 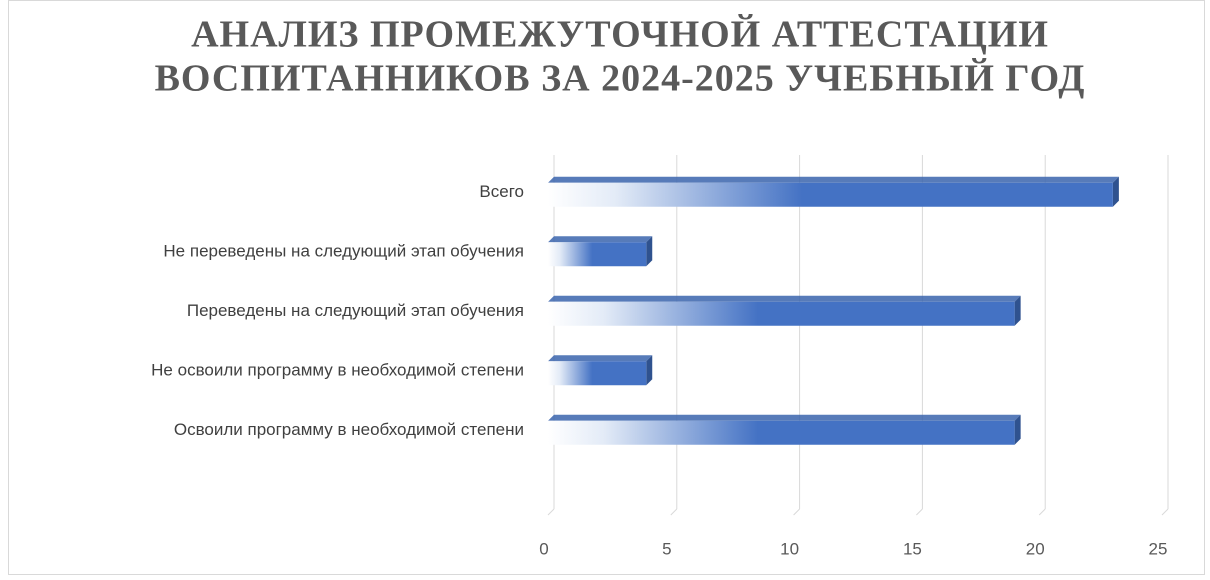 I want to click on category-label: Всего, so click(x=501, y=191).